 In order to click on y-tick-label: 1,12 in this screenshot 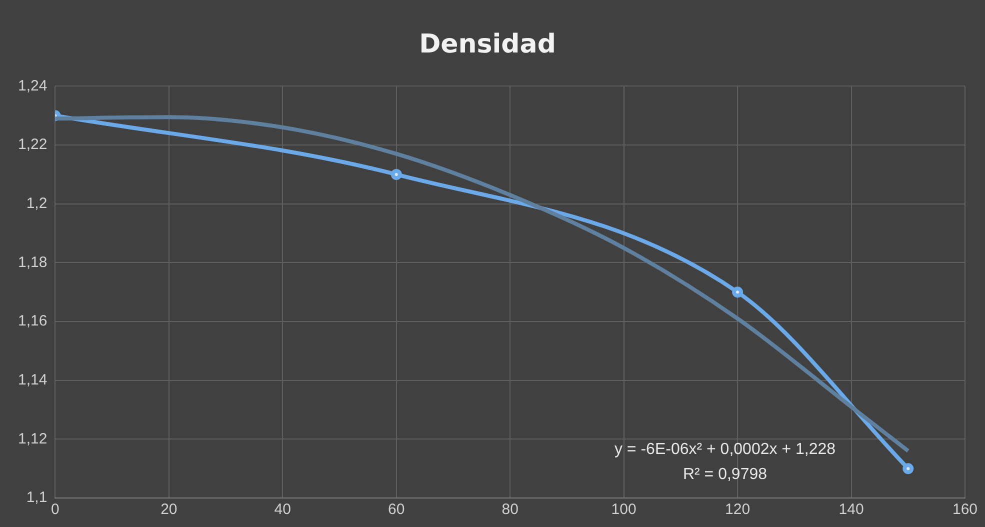, I will do `click(33, 439)`.